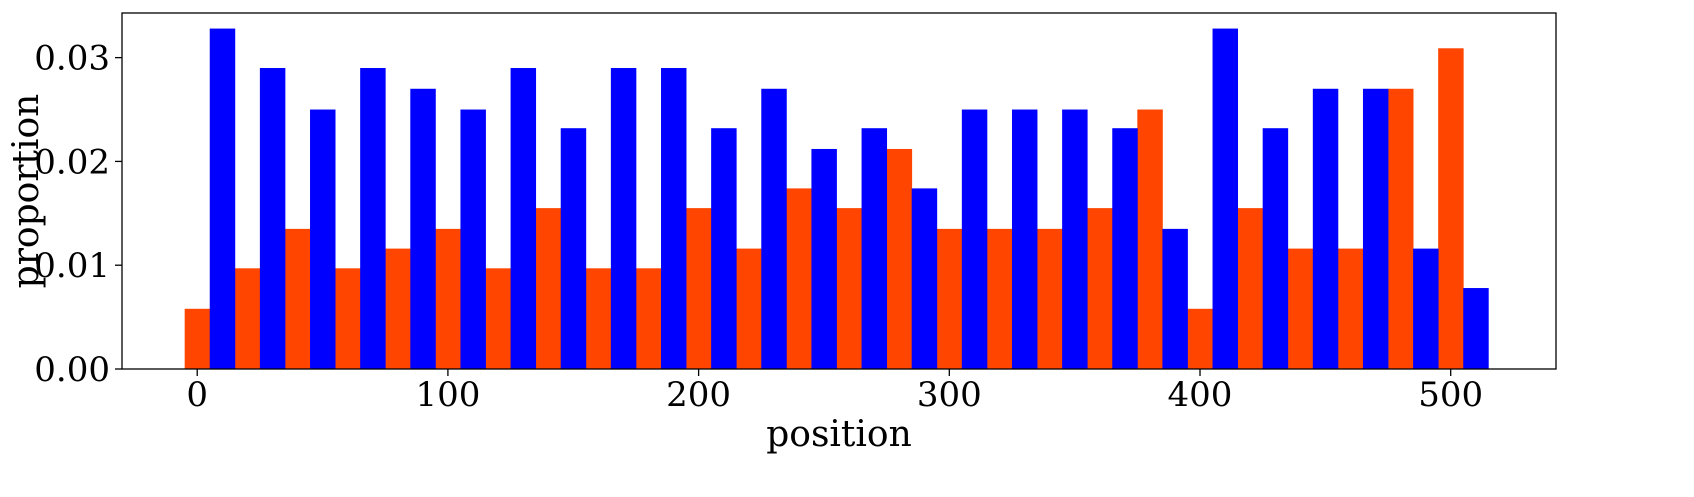 The width and height of the screenshot is (1694, 497). I want to click on x-tick-label: 200, so click(698, 395).